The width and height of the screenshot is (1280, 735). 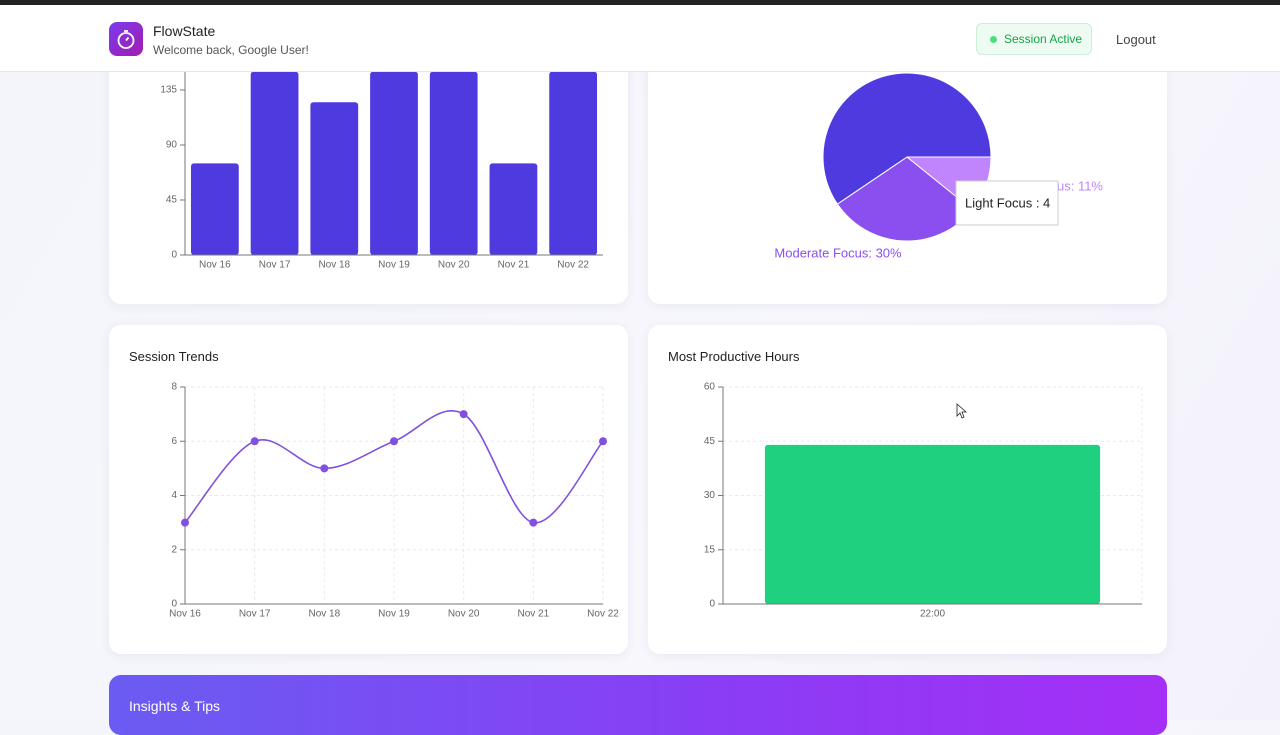 What do you see at coordinates (1136, 39) in the screenshot?
I see `logout-button: Logout` at bounding box center [1136, 39].